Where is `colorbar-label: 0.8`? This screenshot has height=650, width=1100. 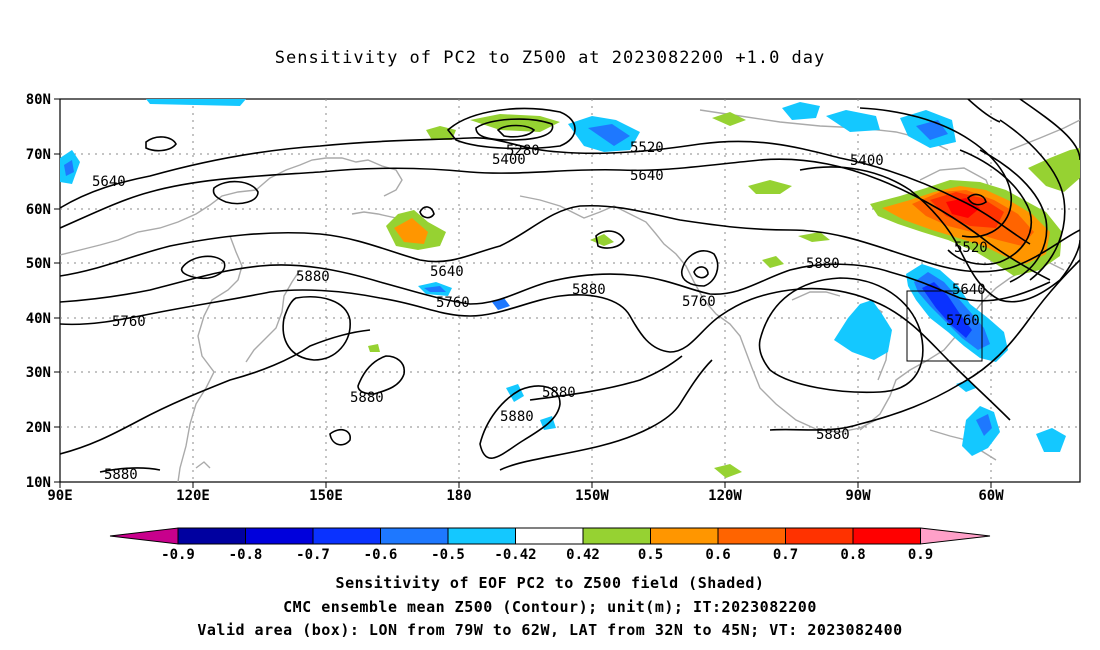
colorbar-label: 0.8 is located at coordinates (852, 555).